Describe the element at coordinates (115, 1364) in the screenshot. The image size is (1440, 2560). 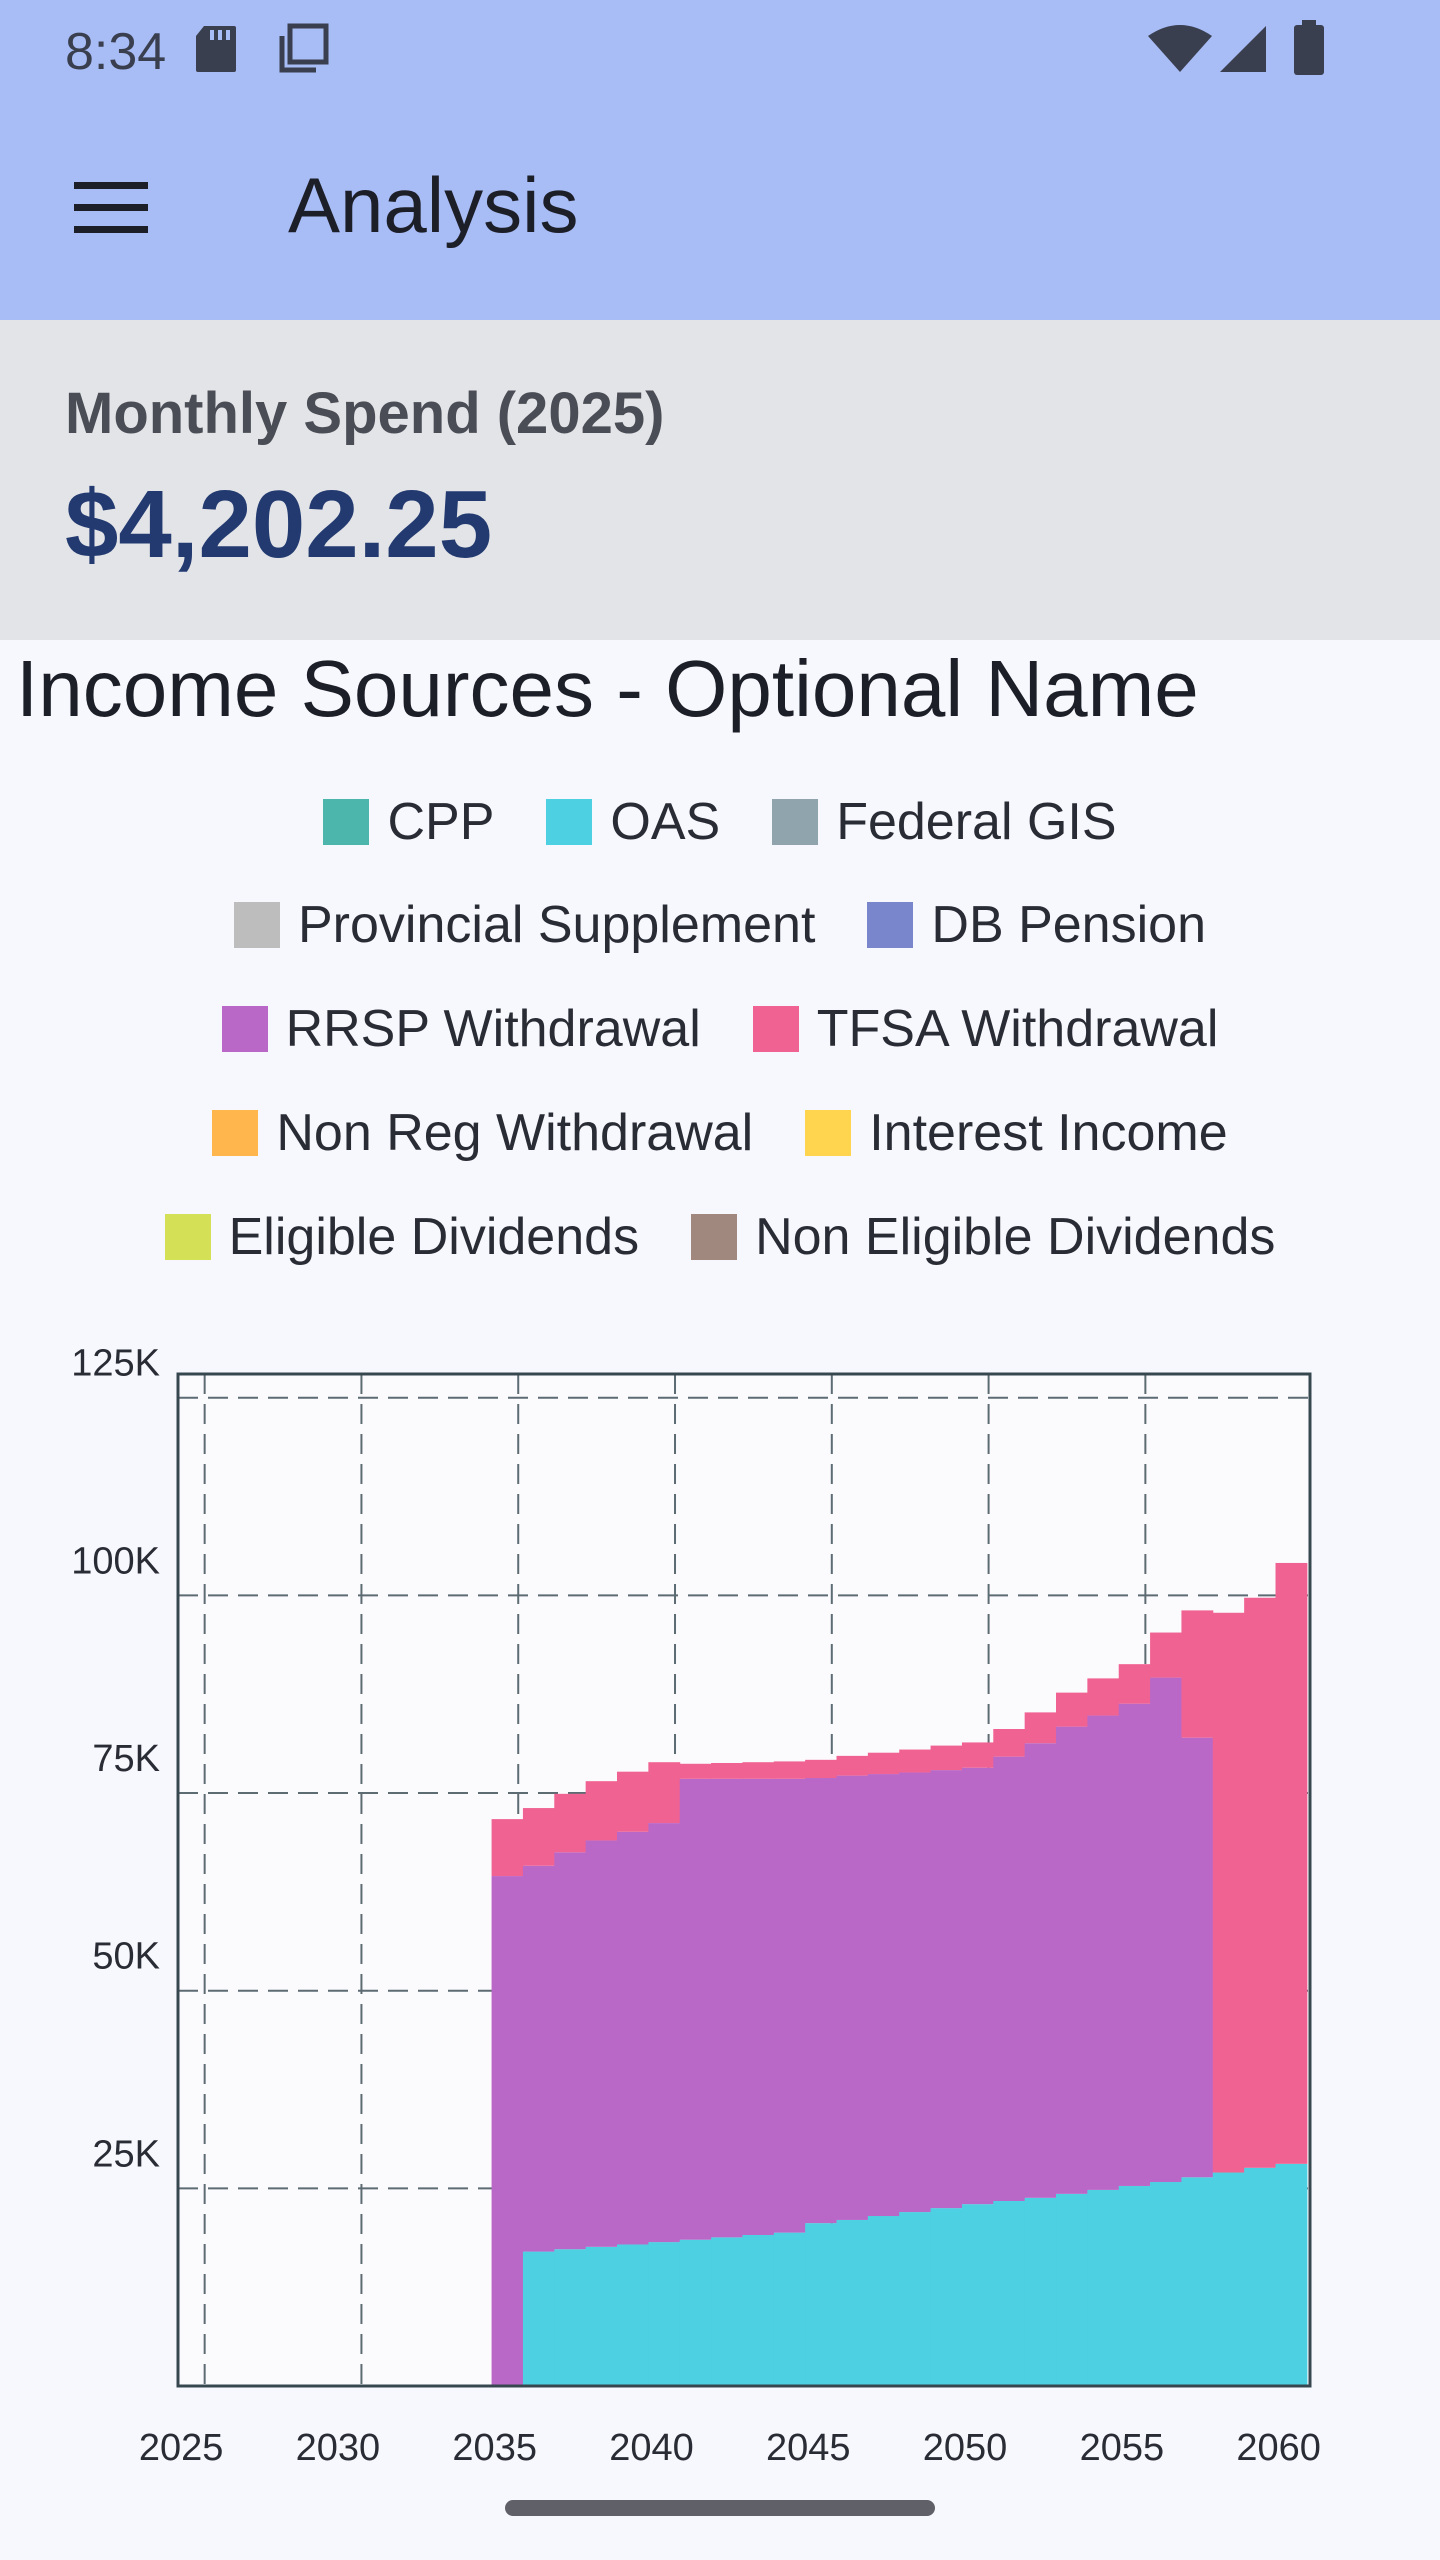
I see `y-tick-label: 125K` at that location.